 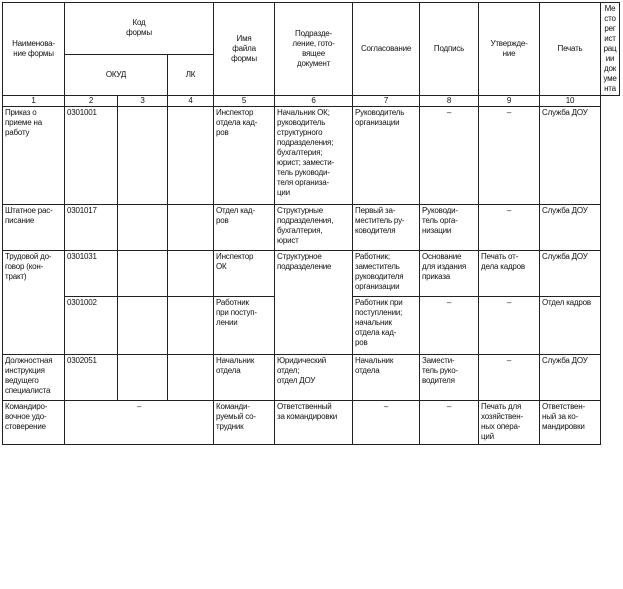 What do you see at coordinates (244, 101) in the screenshot?
I see `column-number: 5` at bounding box center [244, 101].